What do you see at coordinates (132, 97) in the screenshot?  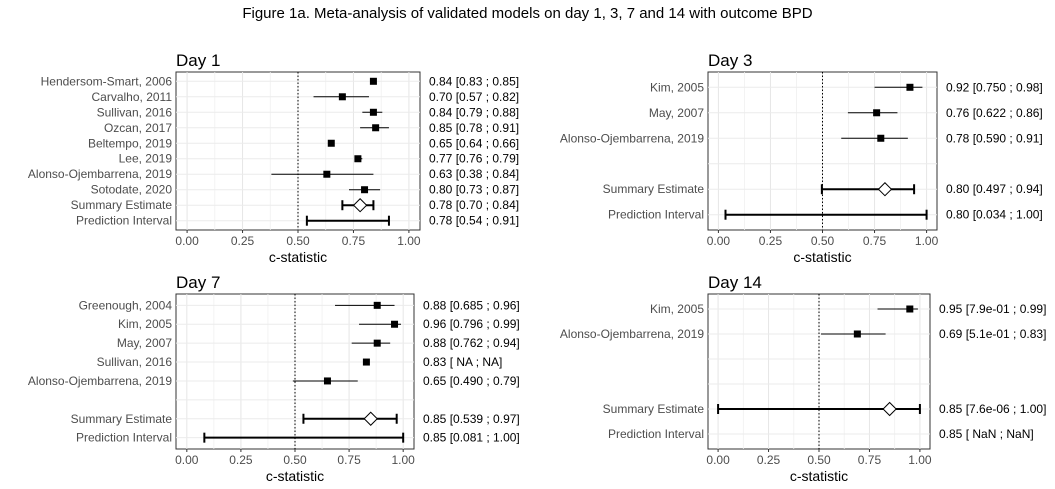 I see `row-label: Carvalho, 2011` at bounding box center [132, 97].